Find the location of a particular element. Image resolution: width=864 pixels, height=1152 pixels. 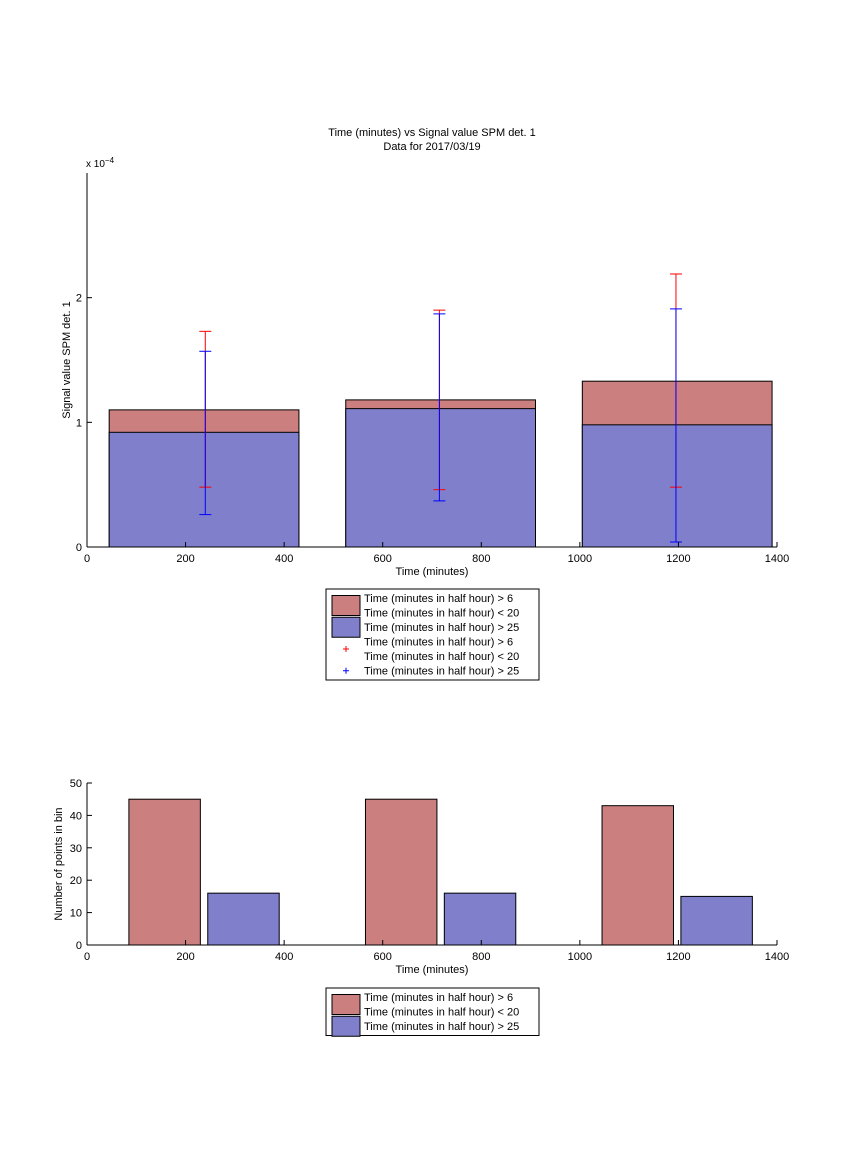

y-axis-label: Signal value SPM det. 1 is located at coordinates (67, 359).